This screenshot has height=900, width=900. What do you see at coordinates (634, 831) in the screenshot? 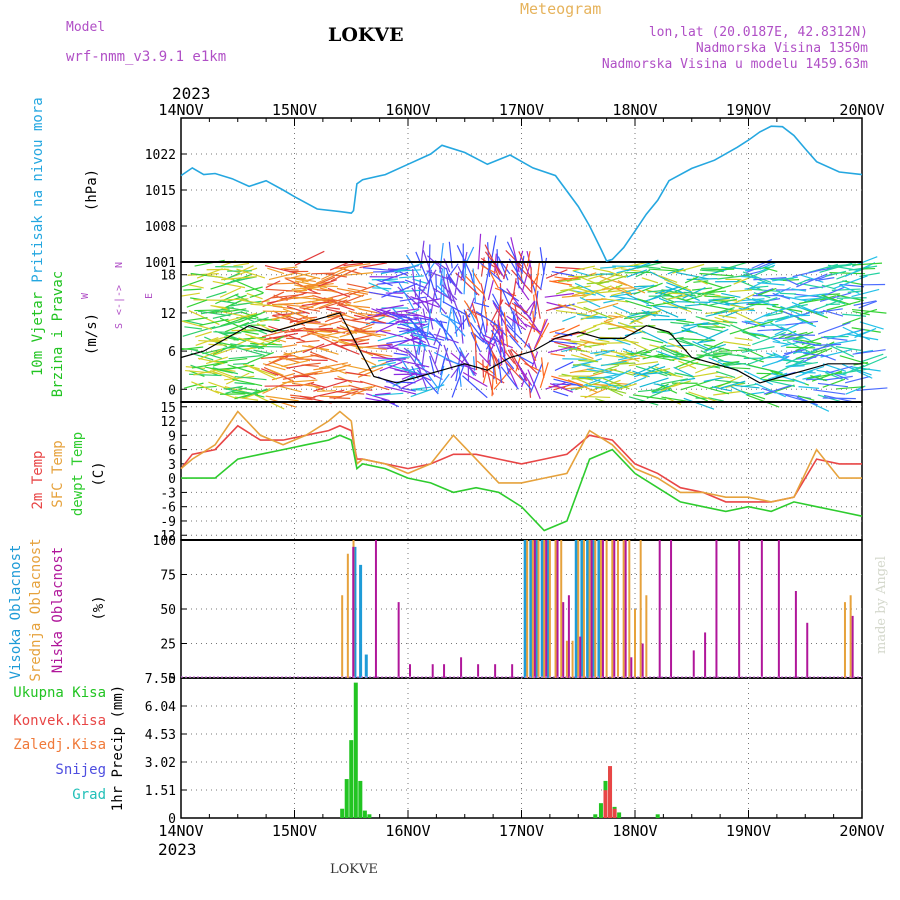
I see `x-tick-label-bottom: 18NOV` at bounding box center [634, 831].